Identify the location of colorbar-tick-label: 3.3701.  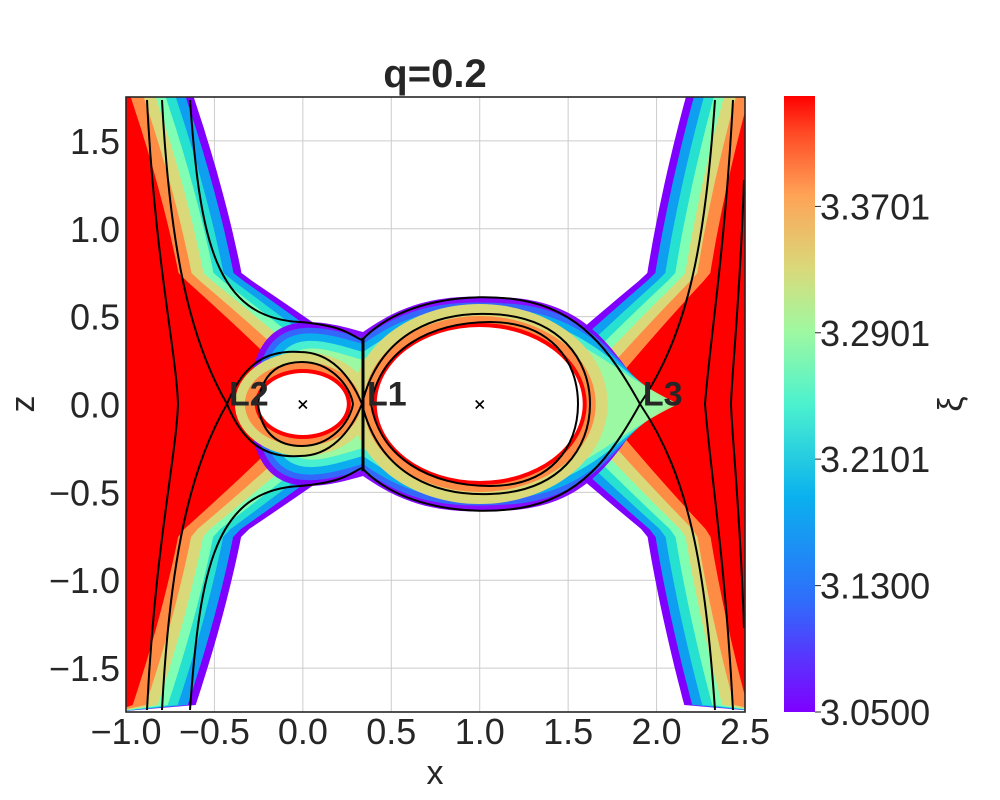
(875, 206).